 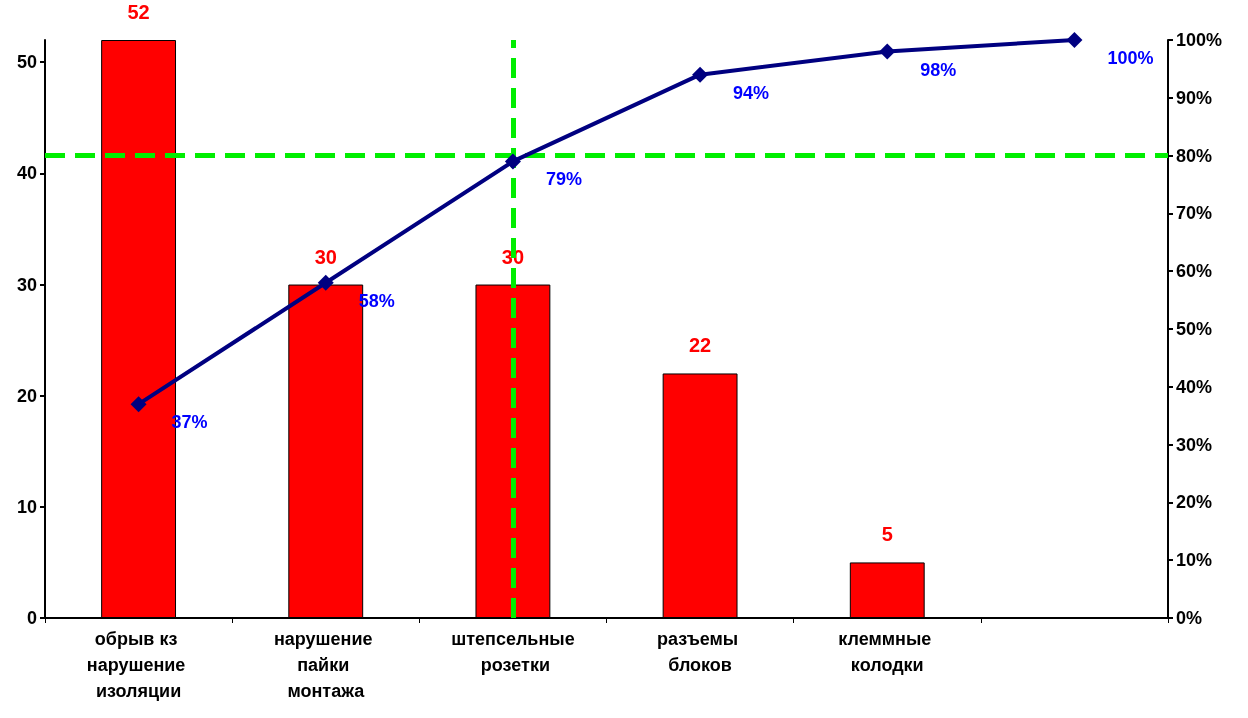 I want to click on y-tick-label: 20, so click(x=26, y=395).